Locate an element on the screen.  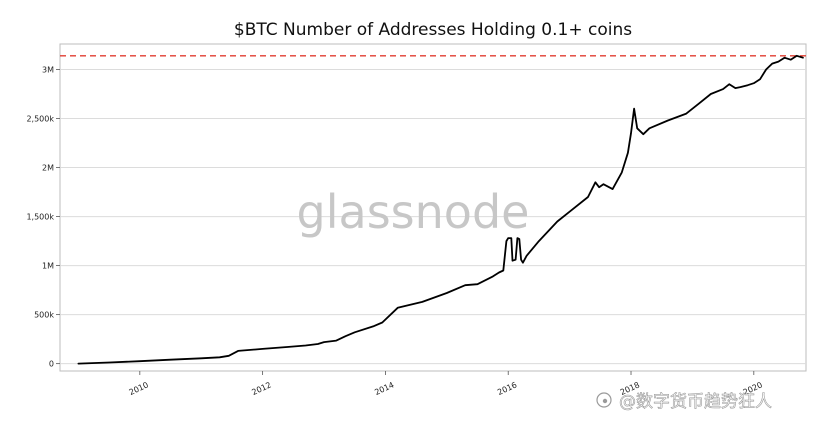
y-tick-label: 2M is located at coordinates (48, 168).